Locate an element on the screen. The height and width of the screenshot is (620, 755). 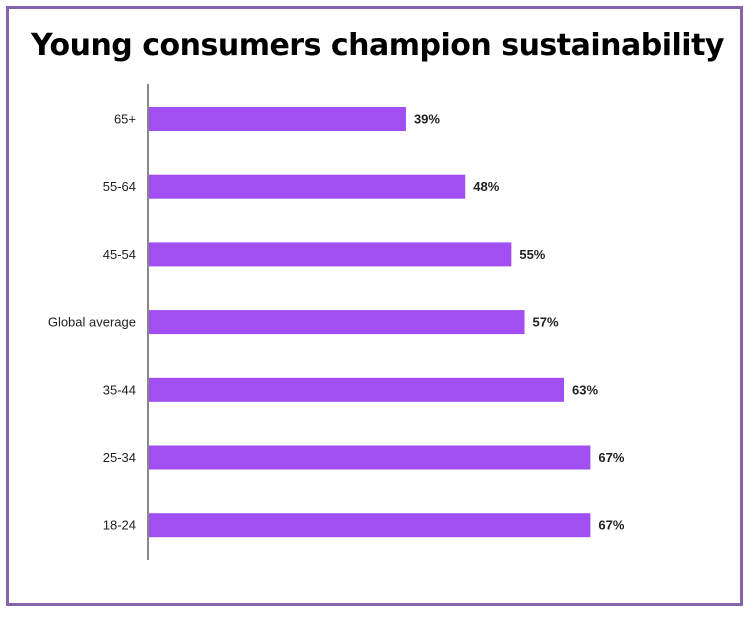
category-label: Global average is located at coordinates (92, 322).